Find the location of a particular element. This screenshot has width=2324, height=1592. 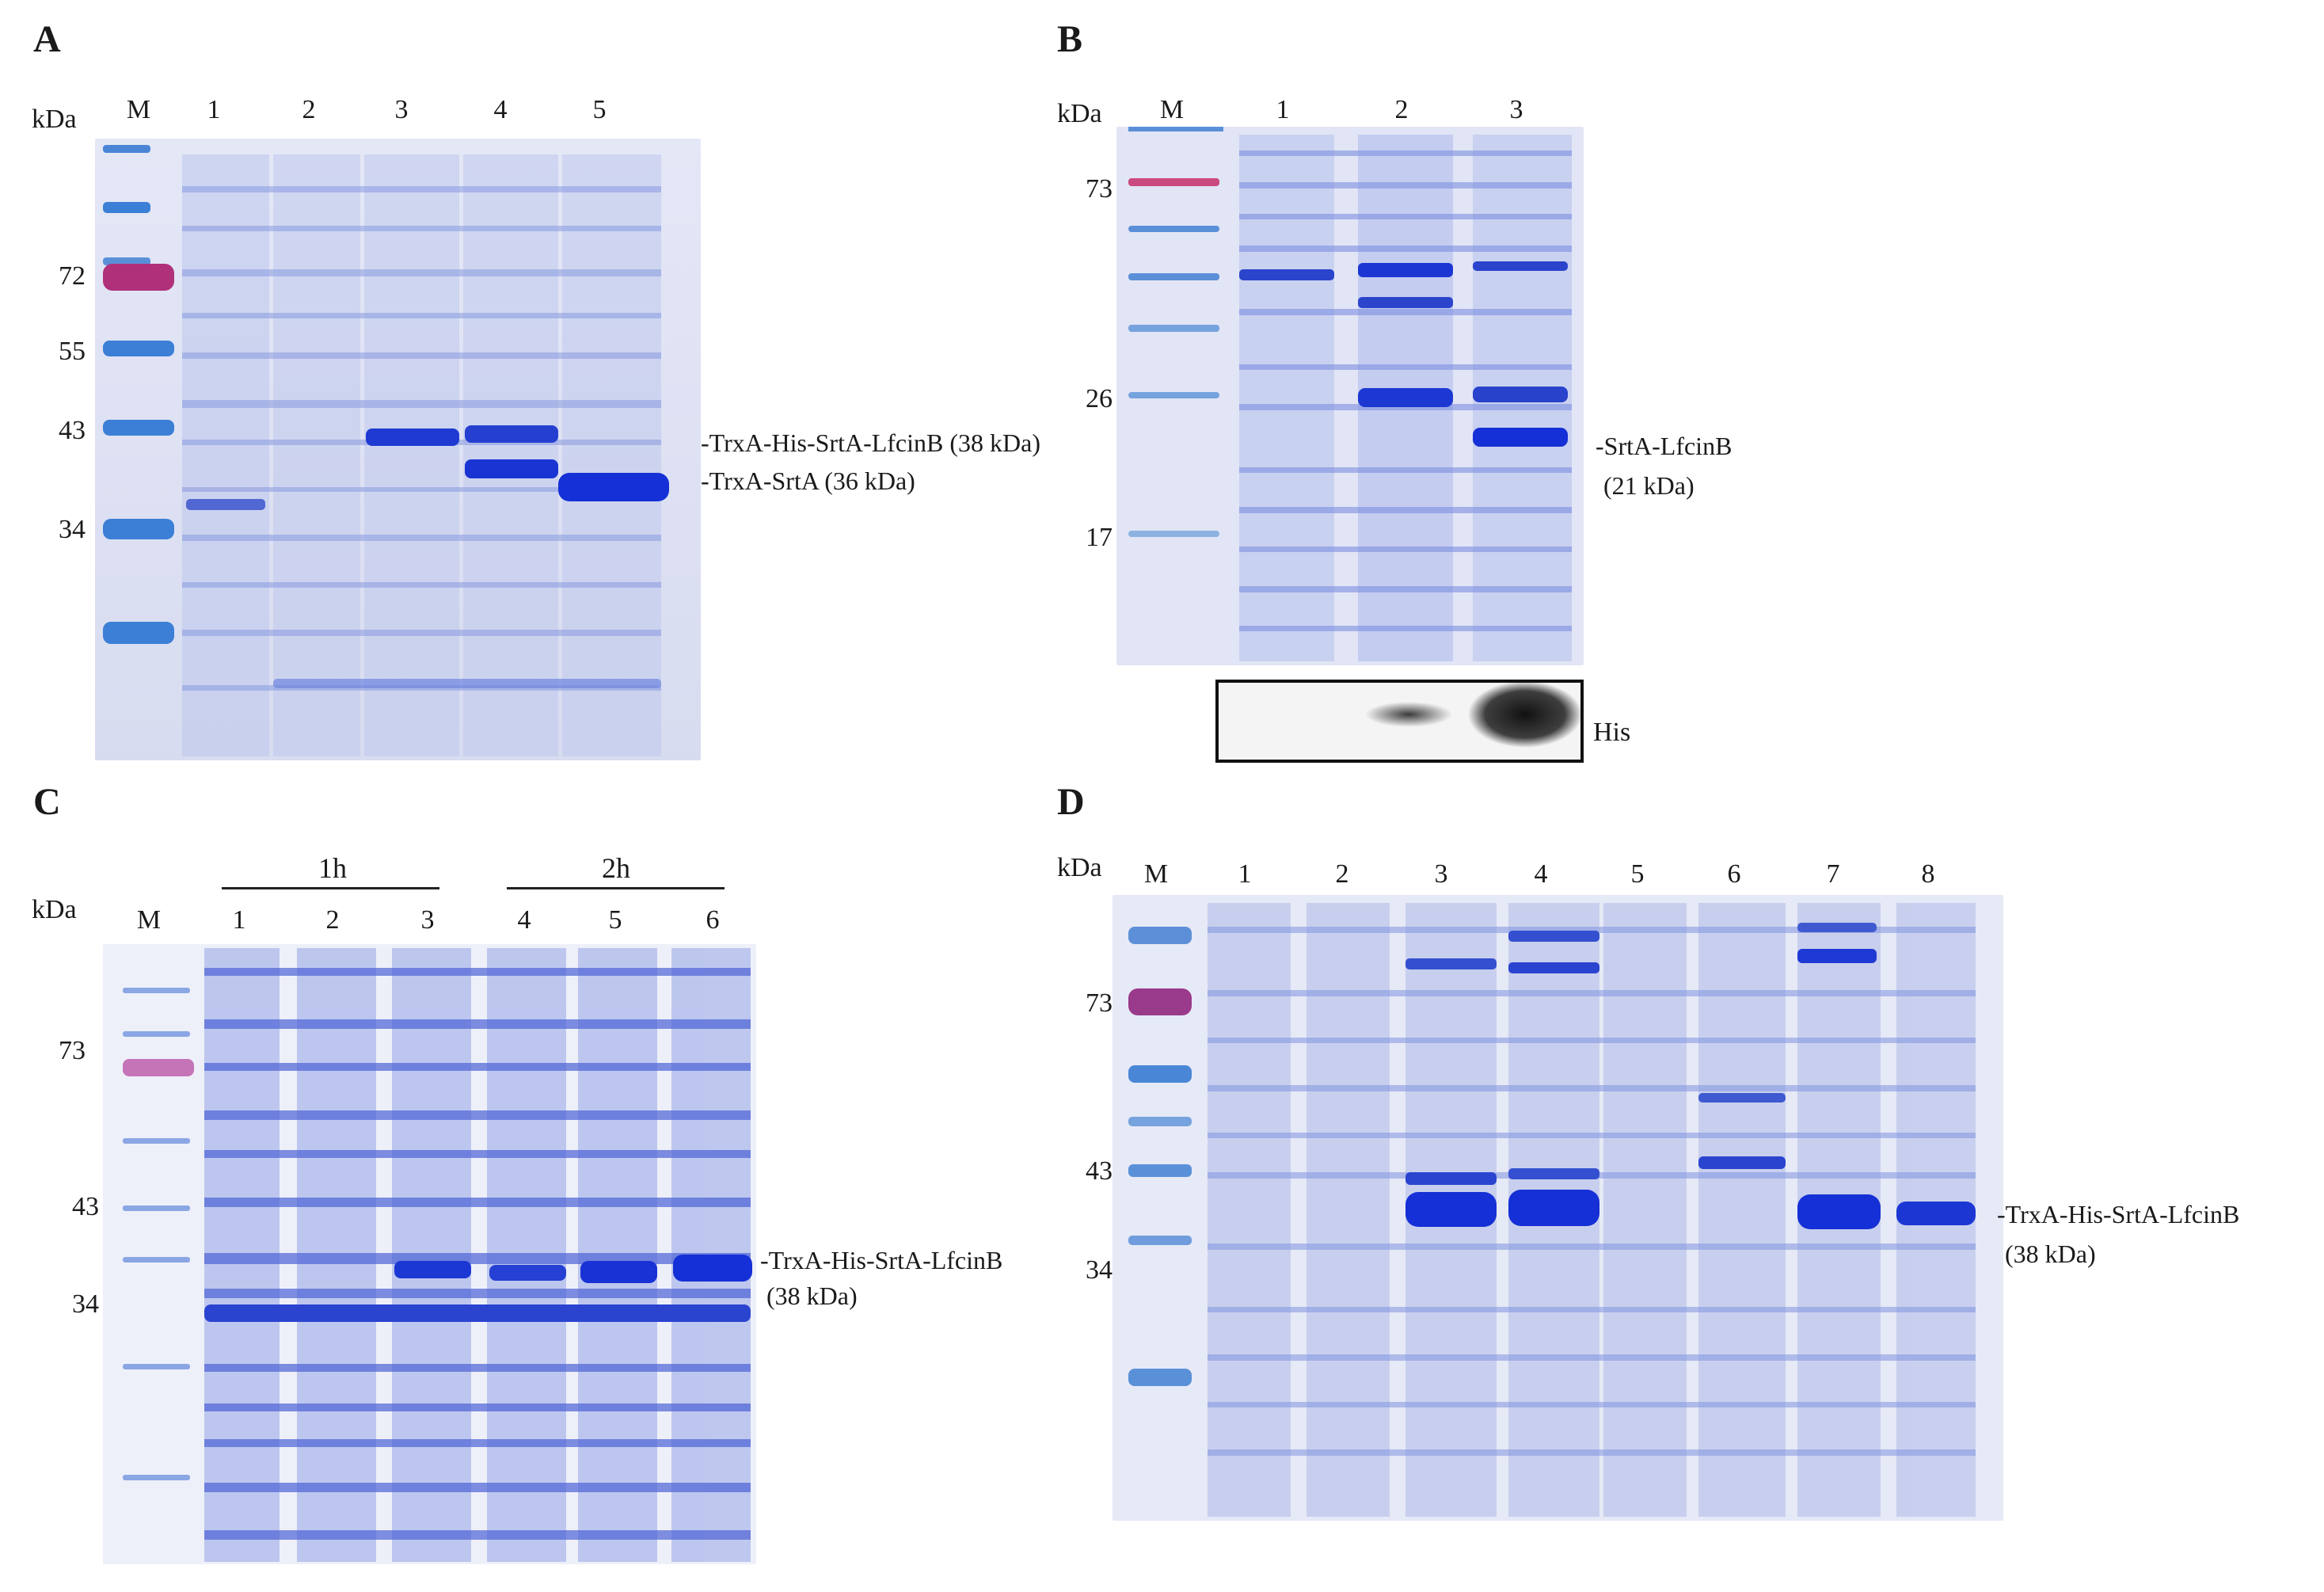

panel-d-marker-43: 43 is located at coordinates (1099, 1171).